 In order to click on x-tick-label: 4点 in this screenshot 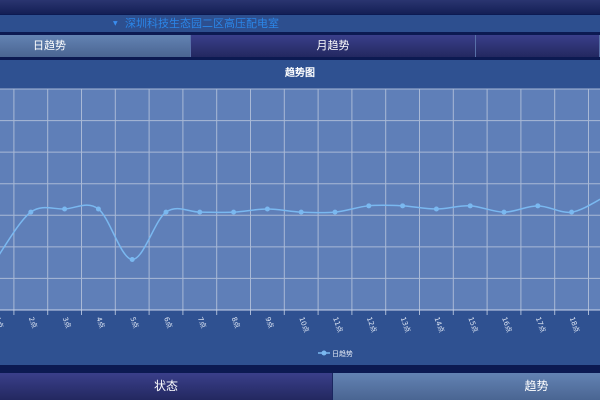, I will do `click(100, 323)`.